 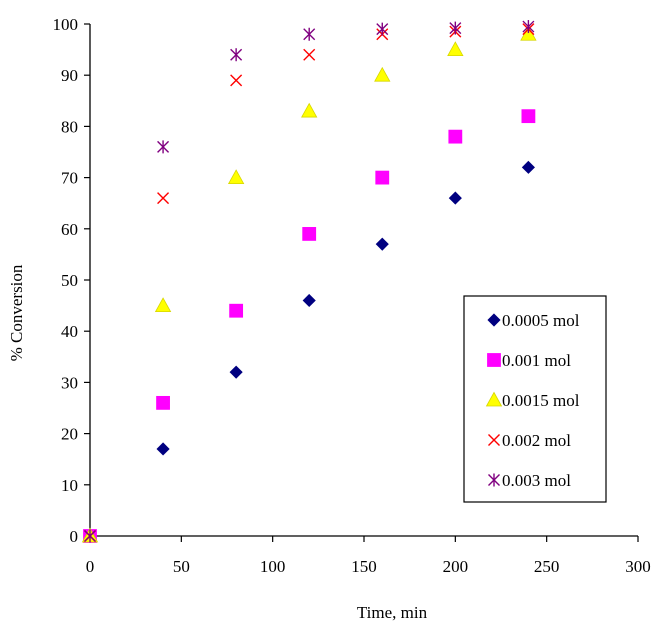 I want to click on legend-label: 0.0015 mol, so click(x=541, y=400).